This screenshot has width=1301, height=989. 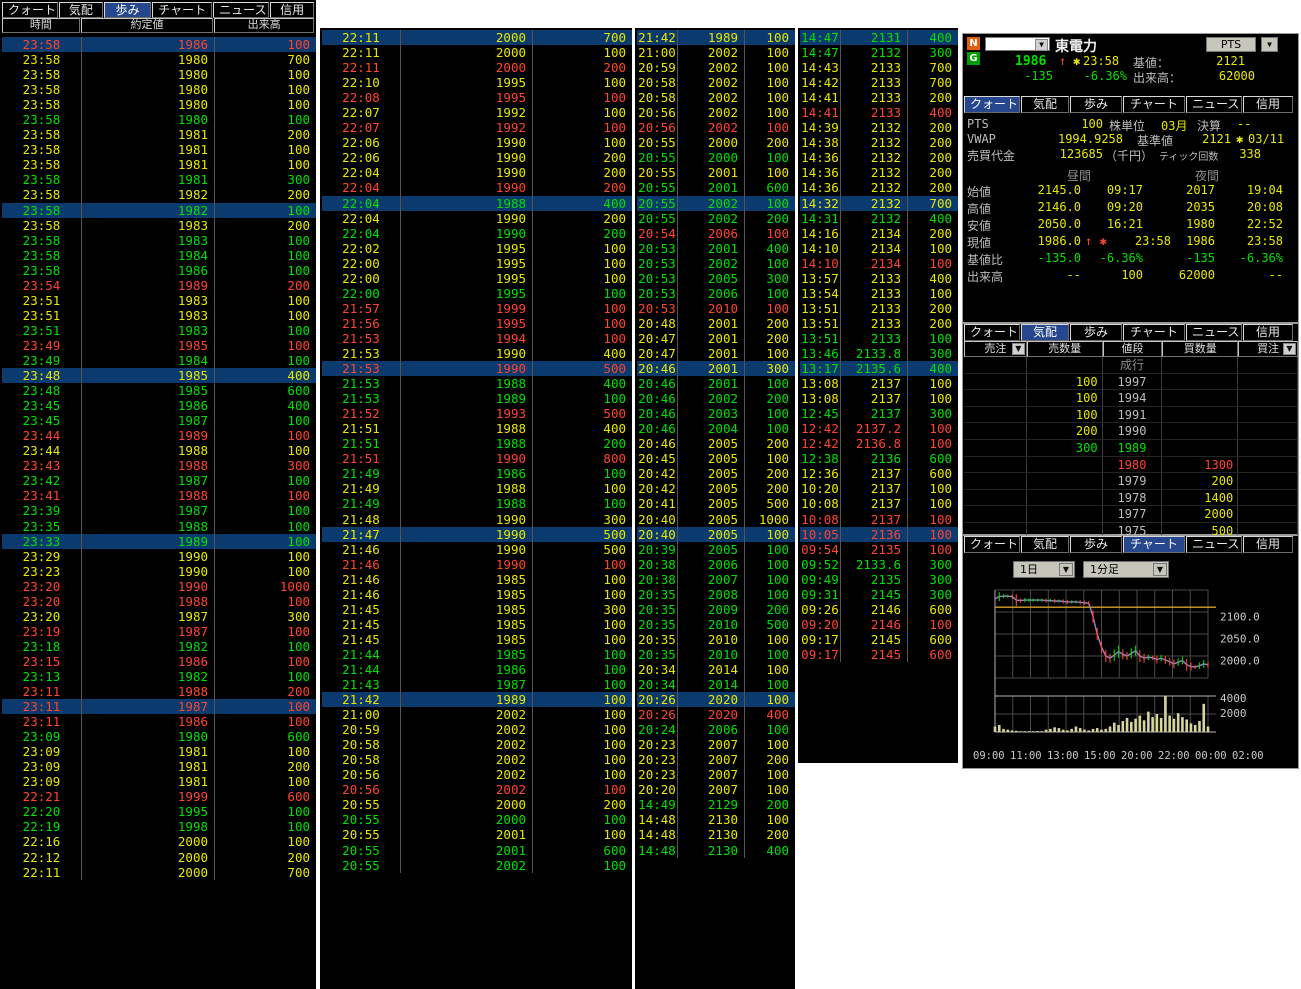 I want to click on tape-row: 22:11 2000 100, so click(x=477, y=53).